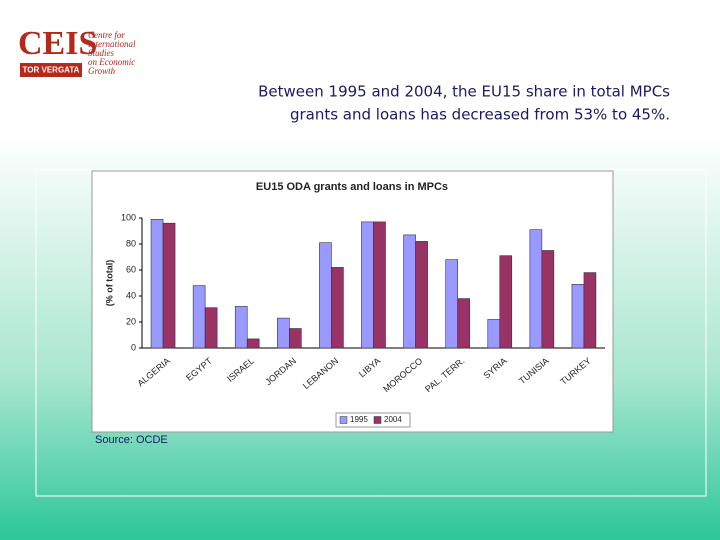 The width and height of the screenshot is (720, 540). I want to click on legend-label: 2004, so click(393, 419).